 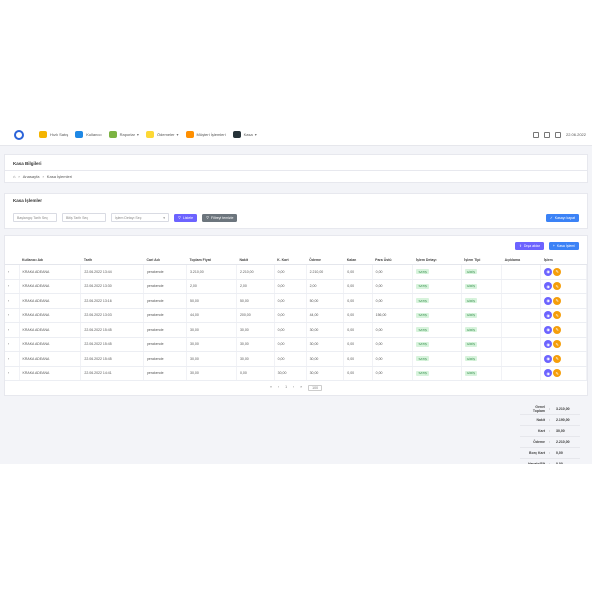 What do you see at coordinates (165, 260) in the screenshot?
I see `column-header: Cari Adı` at bounding box center [165, 260].